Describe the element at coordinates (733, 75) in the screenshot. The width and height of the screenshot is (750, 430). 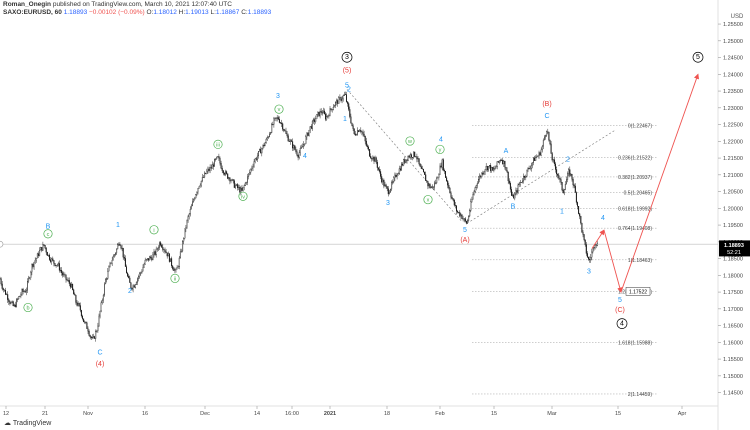
I see `y-tick-label: 1.24000` at that location.